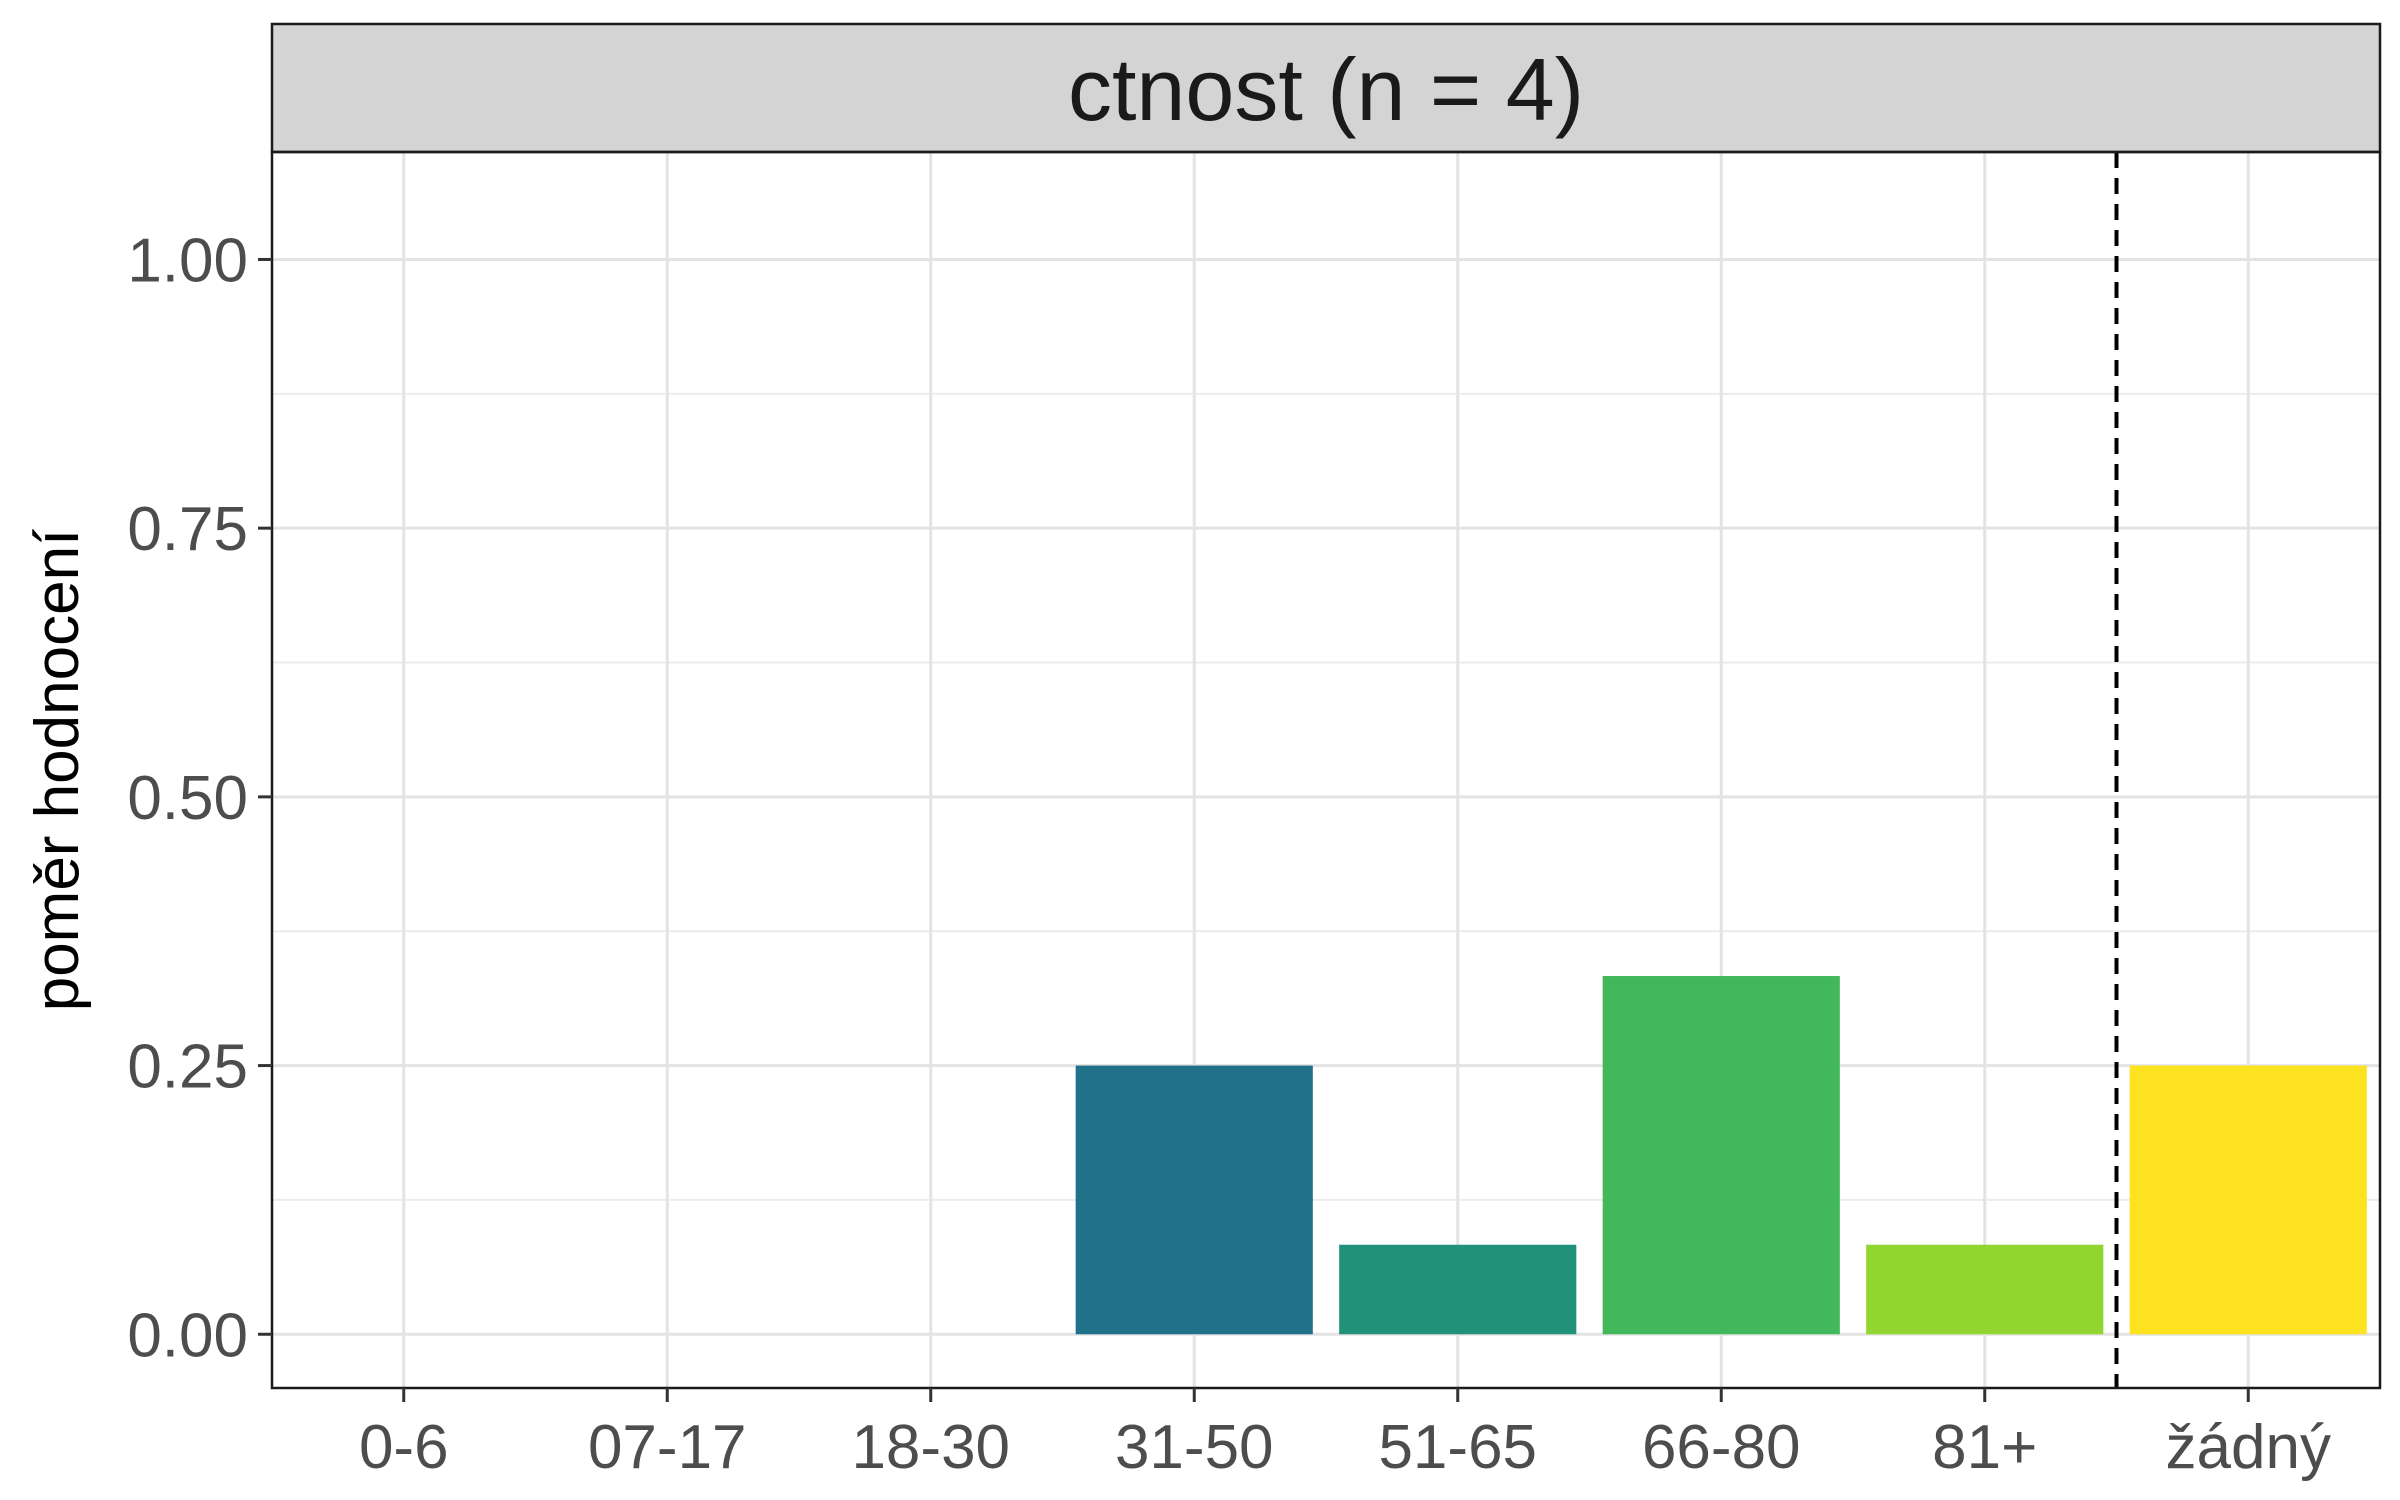 This screenshot has width=2400, height=1500. I want to click on y-tick-label: 1.00, so click(187, 260).